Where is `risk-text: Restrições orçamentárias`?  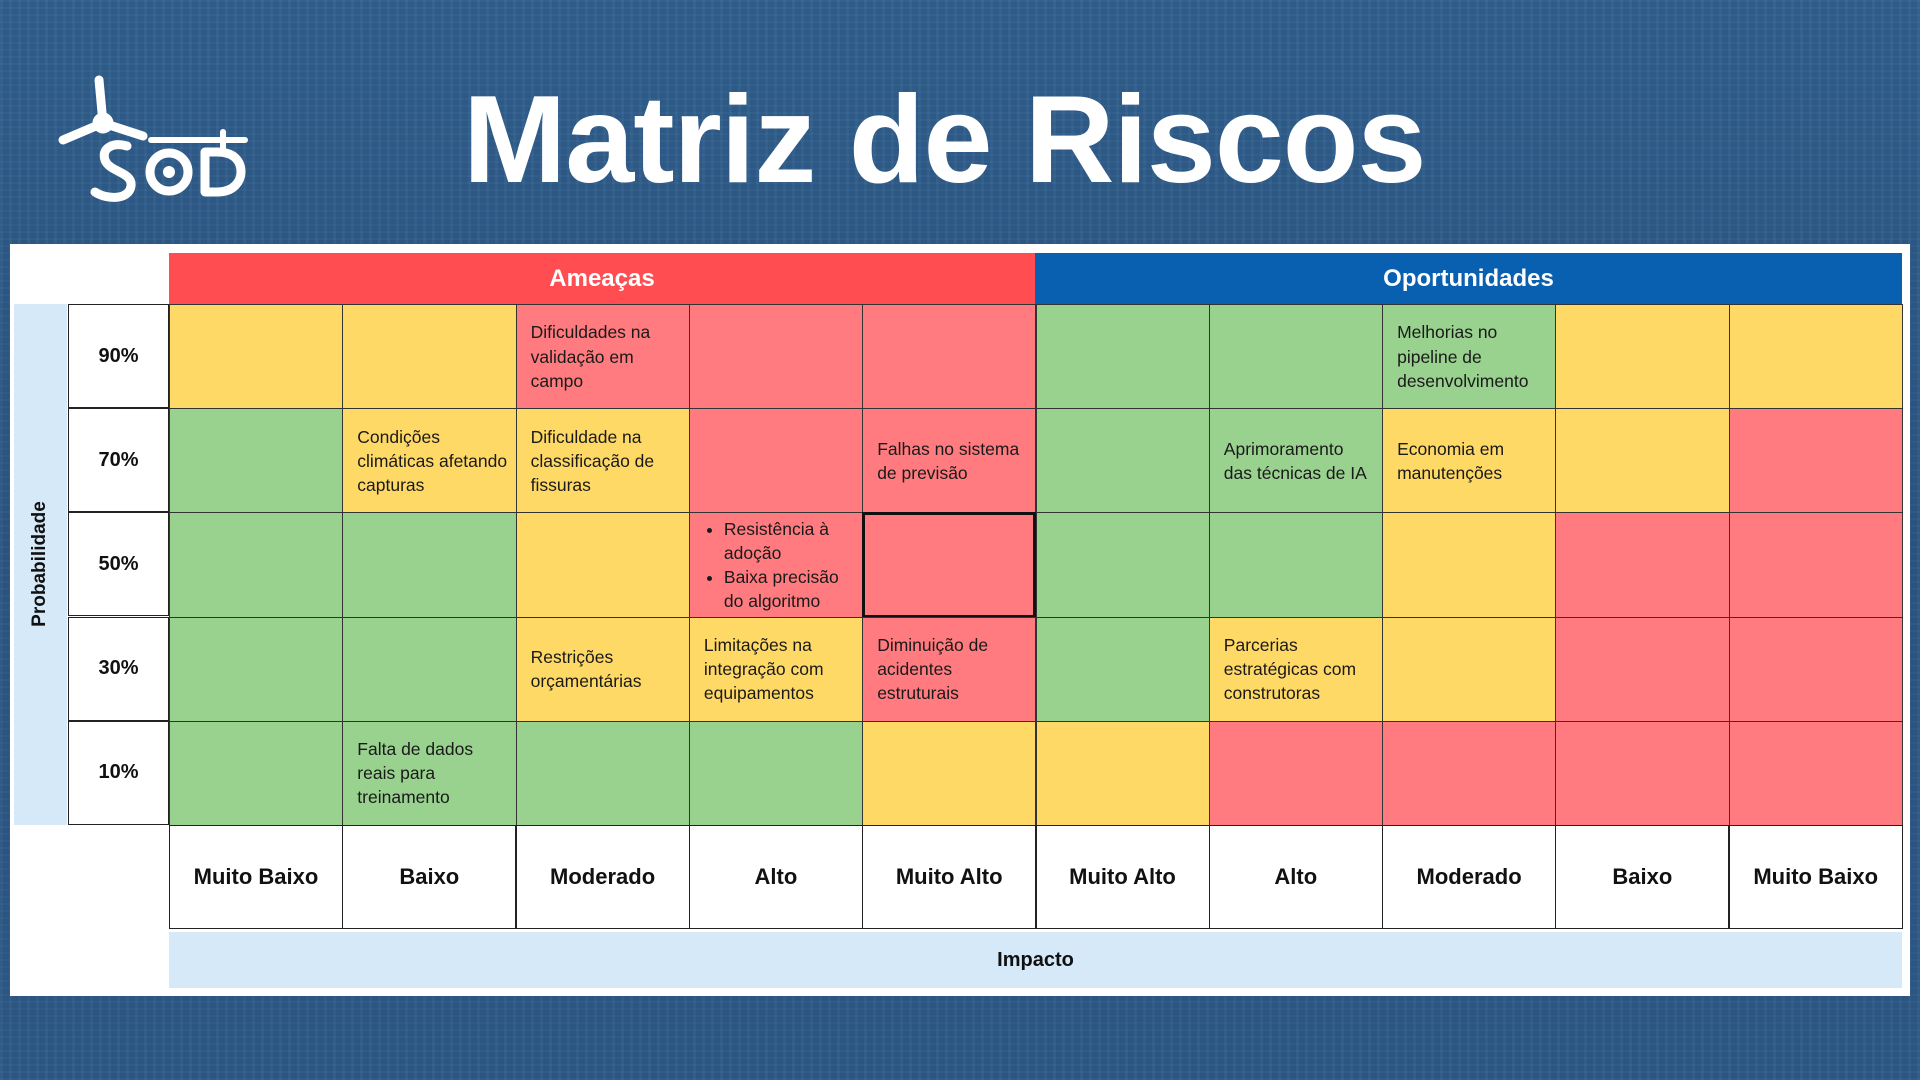
risk-text: Restrições orçamentárias is located at coordinates (586, 669).